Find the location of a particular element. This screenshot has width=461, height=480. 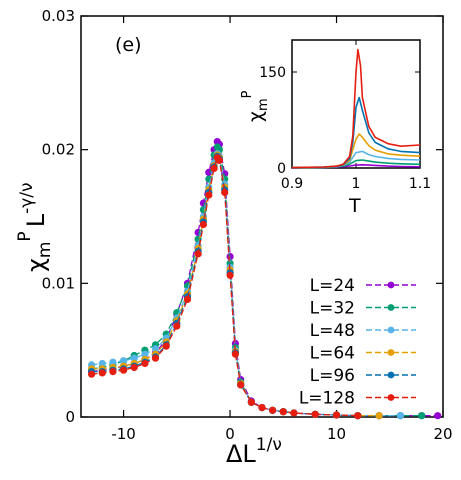

inset-x-label: T is located at coordinates (354, 206).